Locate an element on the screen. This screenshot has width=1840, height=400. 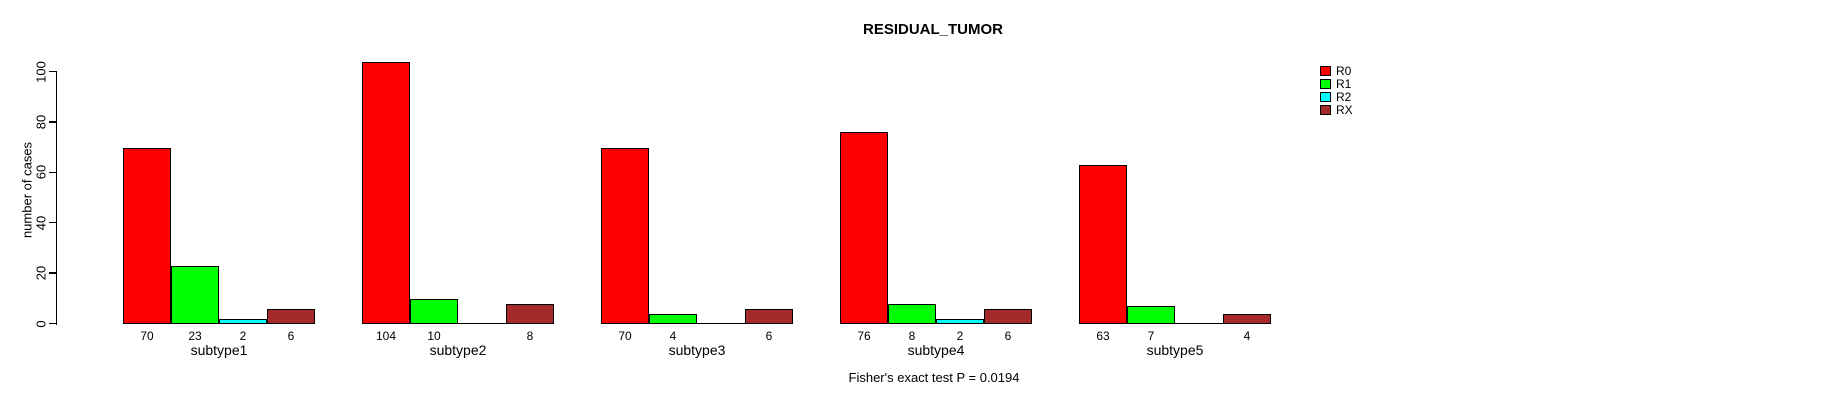
legend-swatch-RX is located at coordinates (1325, 110).